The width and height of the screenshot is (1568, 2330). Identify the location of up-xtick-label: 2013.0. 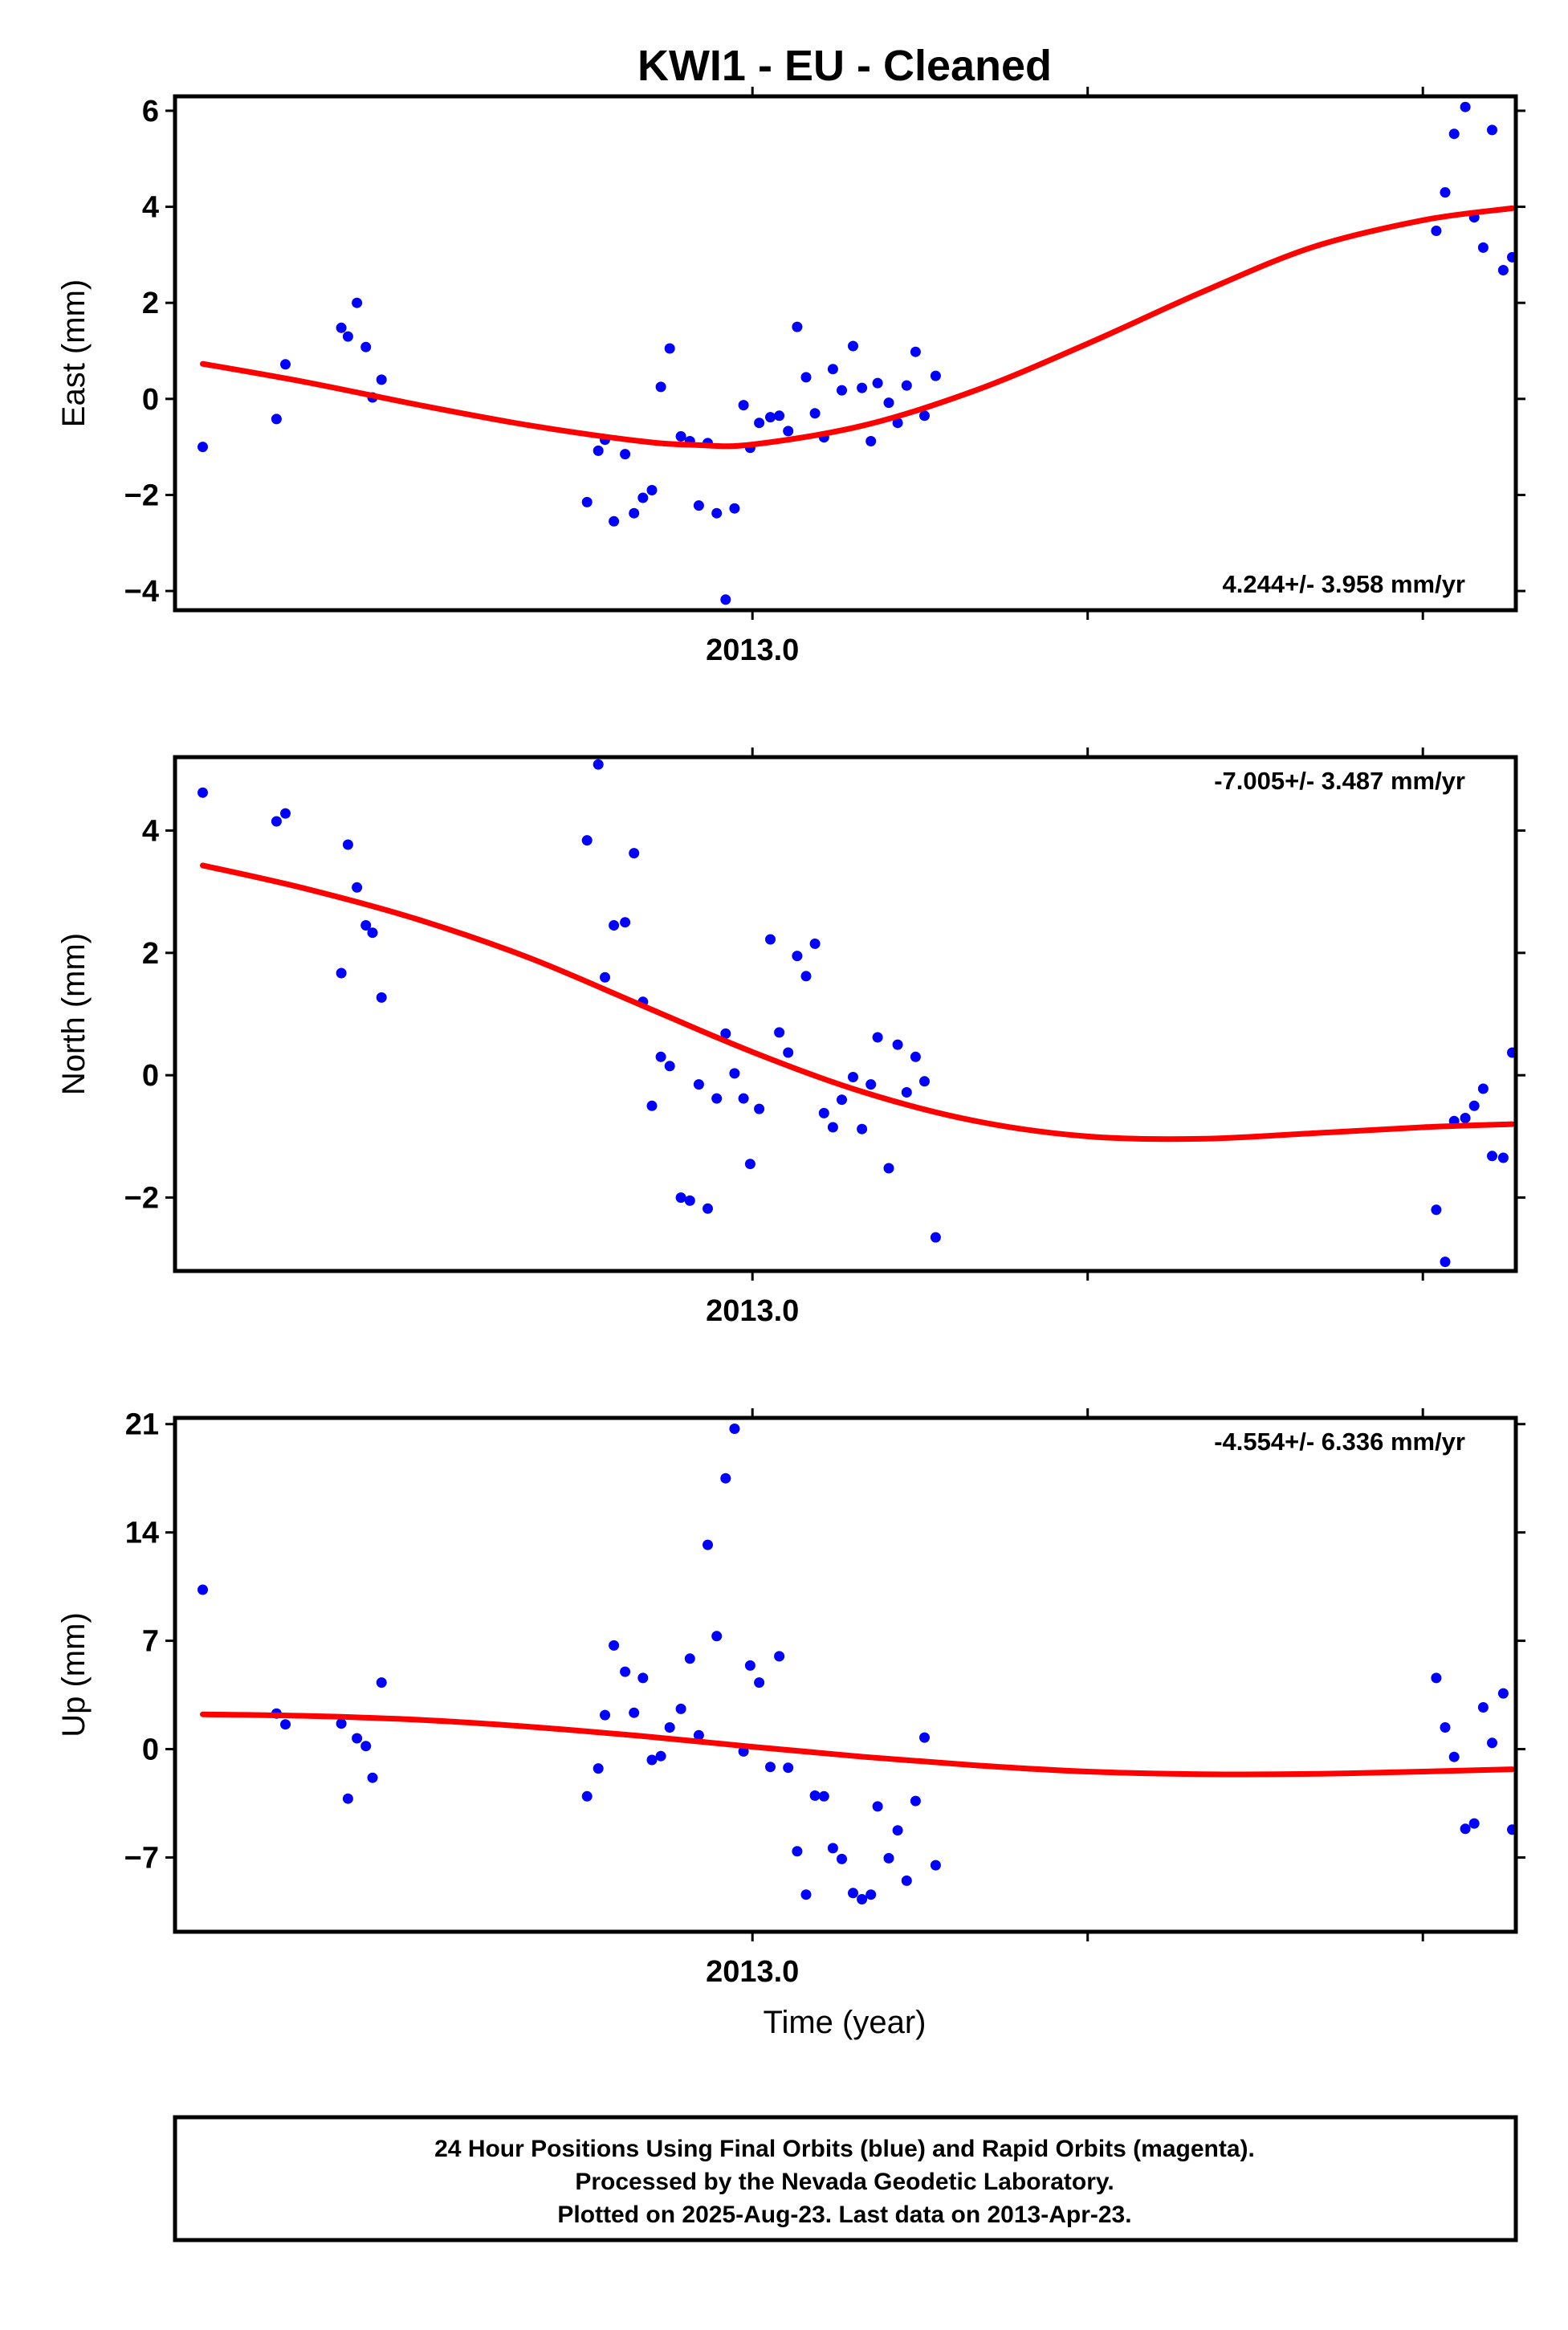
(752, 1972).